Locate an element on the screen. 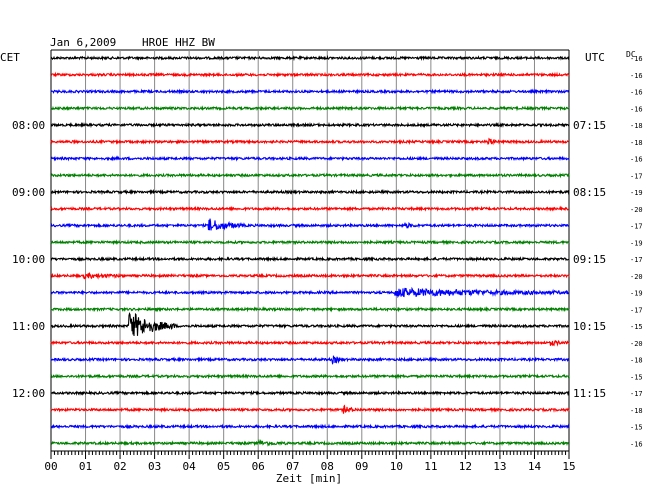 This screenshot has width=650, height=494. x-tick-label: 12 is located at coordinates (465, 466).